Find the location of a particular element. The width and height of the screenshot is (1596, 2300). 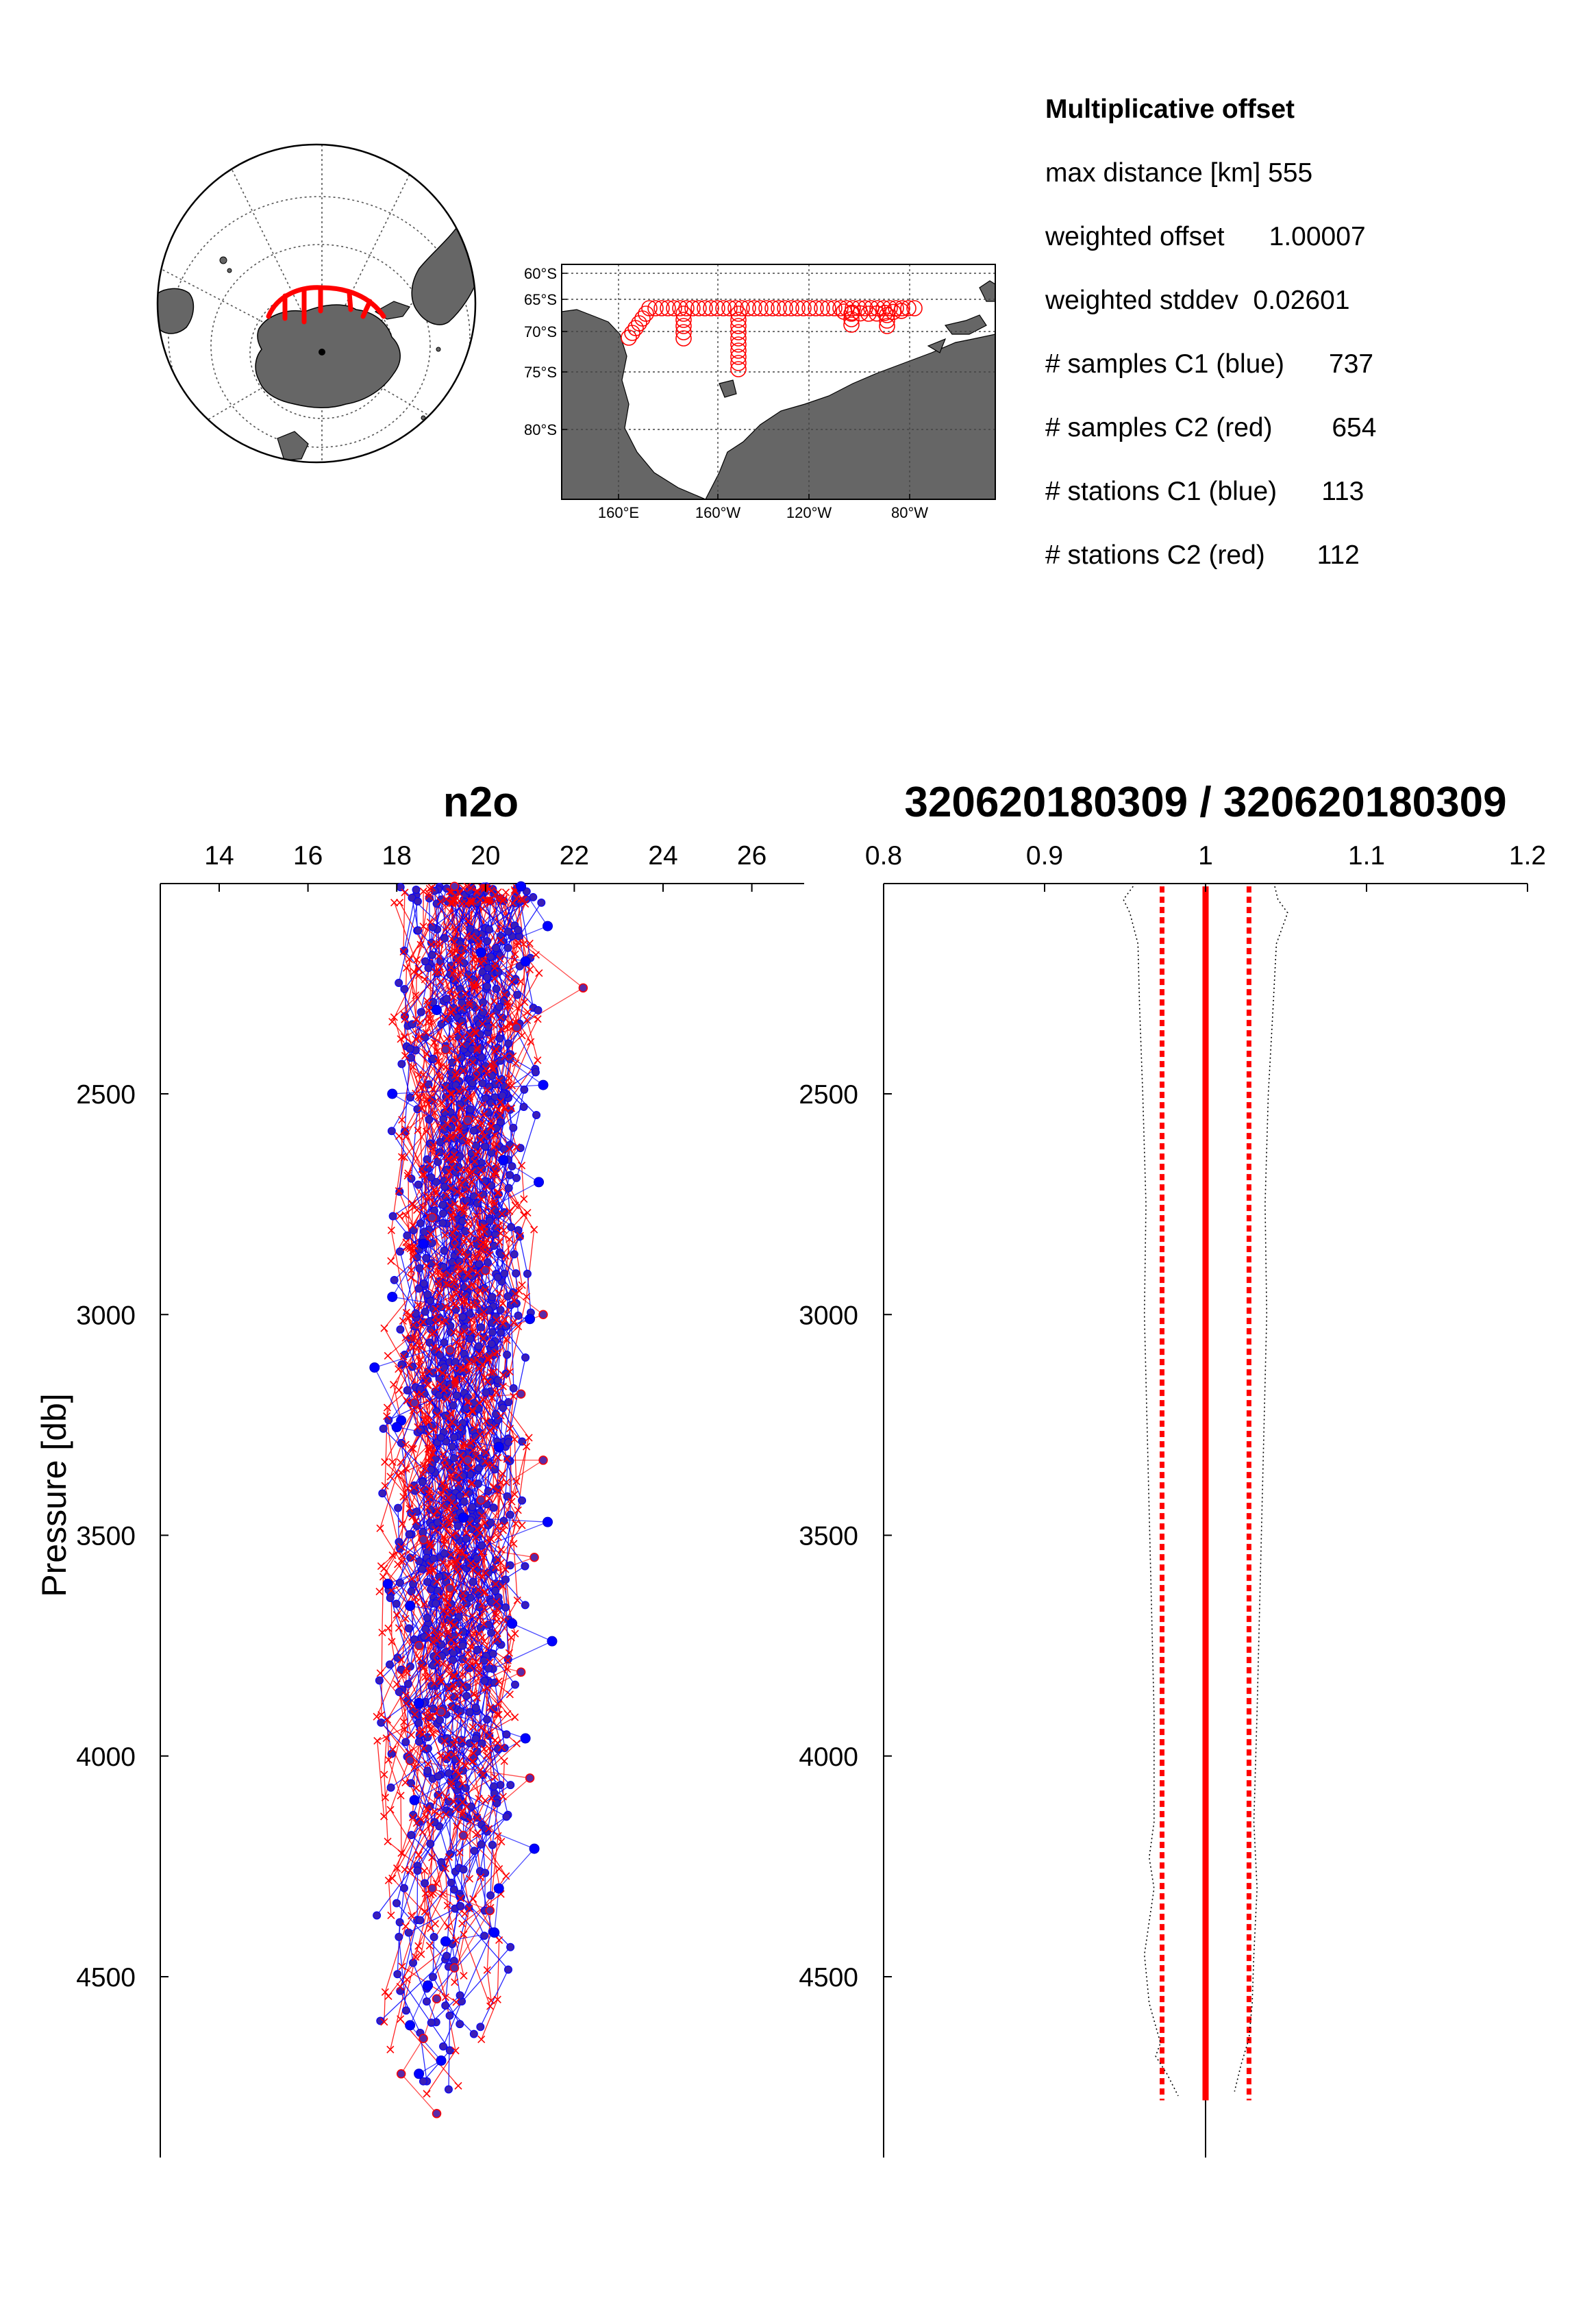

n2o-x-tick-label: 14 is located at coordinates (219, 856).